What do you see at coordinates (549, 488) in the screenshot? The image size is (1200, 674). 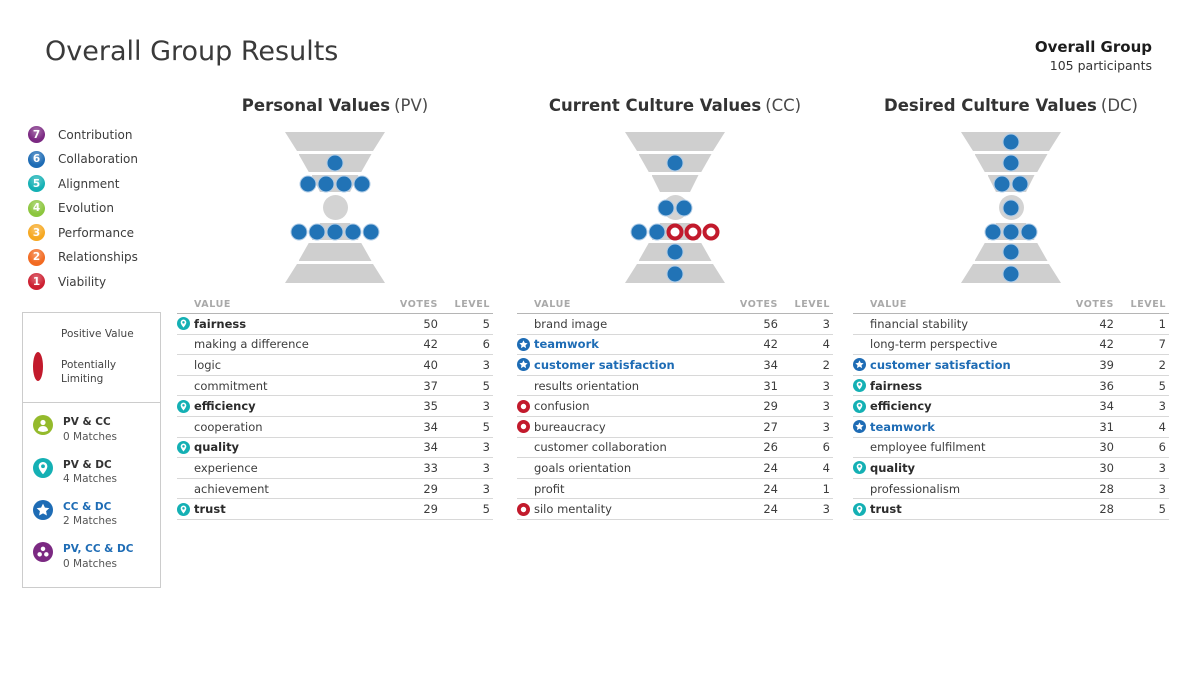 I see `value-name: profit` at bounding box center [549, 488].